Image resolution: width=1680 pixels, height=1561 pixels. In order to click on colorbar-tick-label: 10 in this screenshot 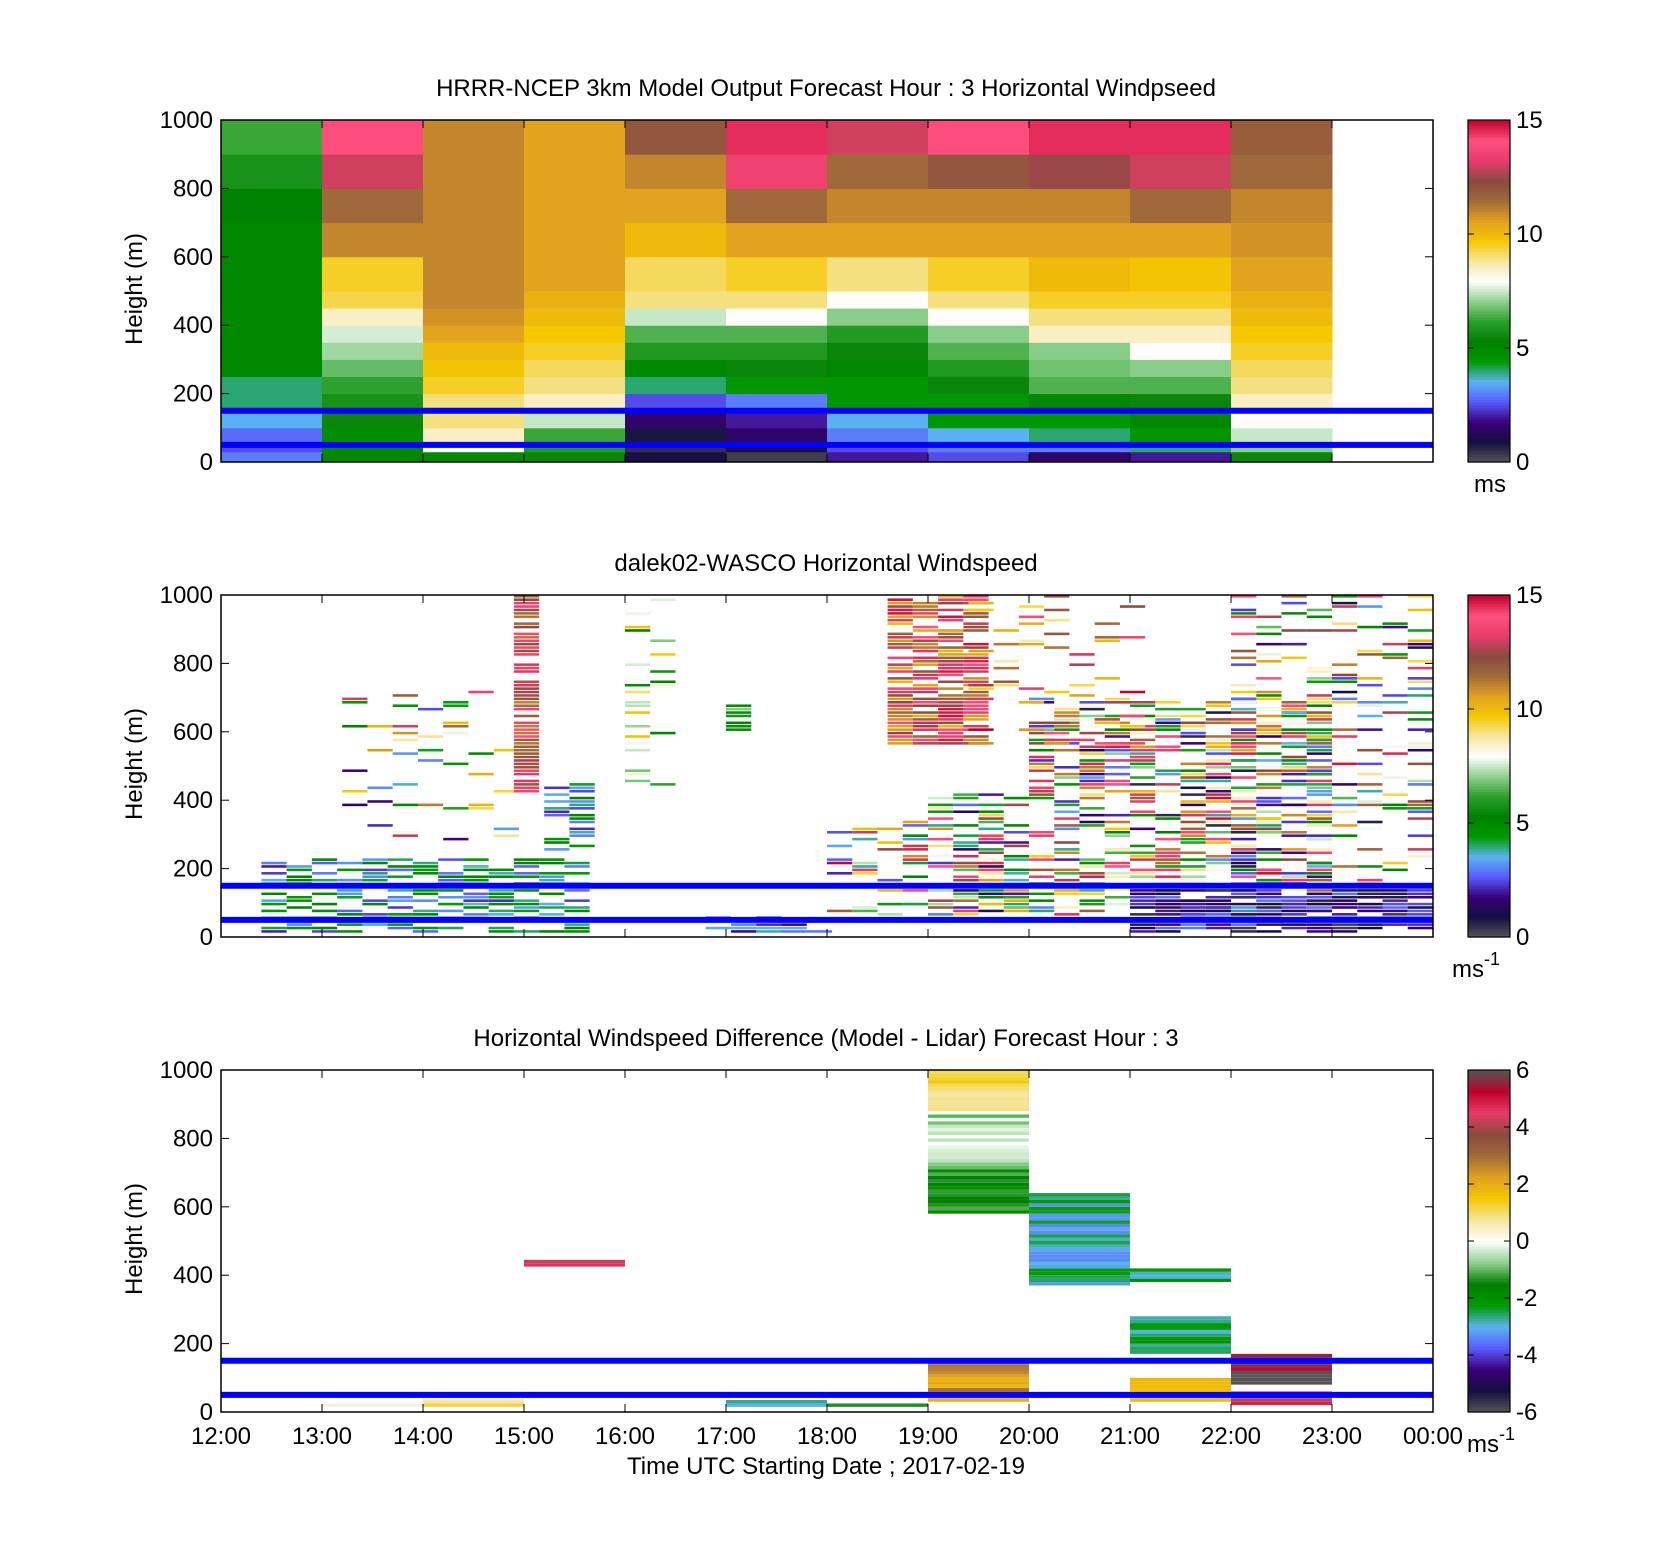, I will do `click(1529, 234)`.